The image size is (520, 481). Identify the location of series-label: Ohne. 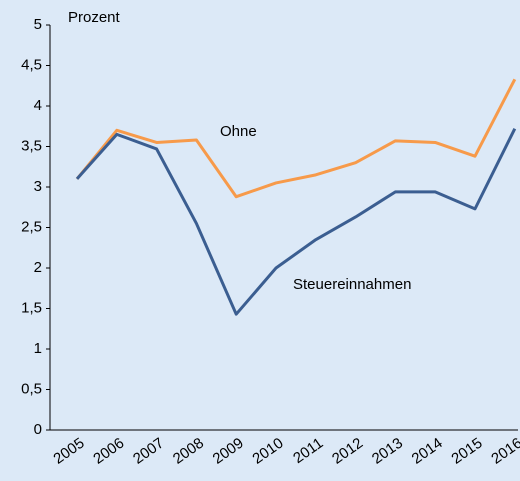
(238, 131).